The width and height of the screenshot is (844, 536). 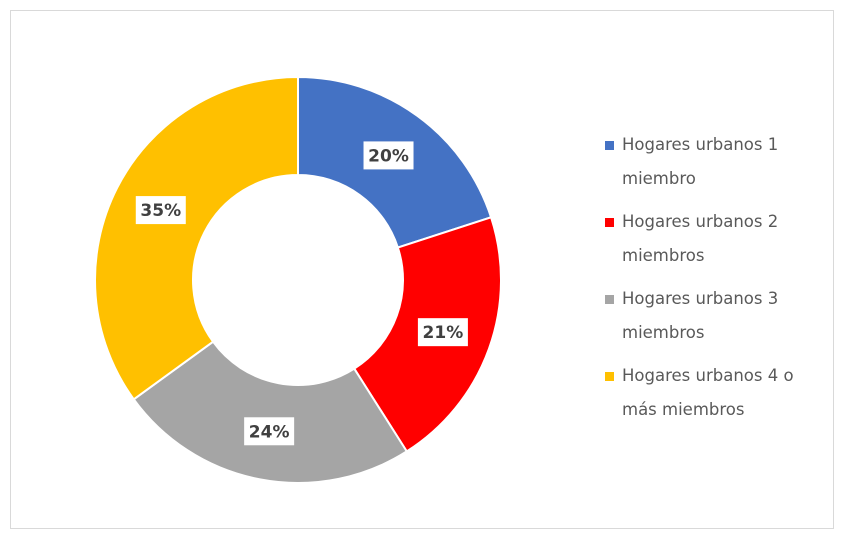 What do you see at coordinates (700, 161) in the screenshot?
I see `legend-label: Hogares urbanos 1 miembro` at bounding box center [700, 161].